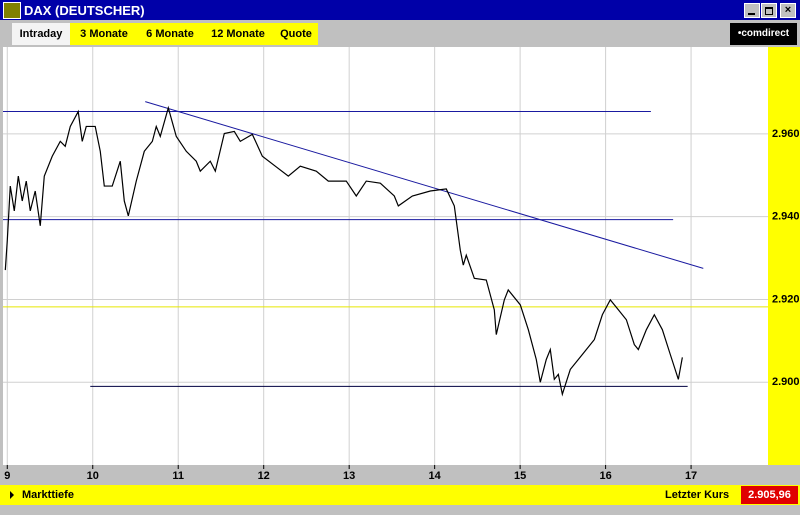 Image resolution: width=800 pixels, height=515 pixels. What do you see at coordinates (400, 10) in the screenshot?
I see `title-bar: DAX (DEUTSCHER) ×` at bounding box center [400, 10].